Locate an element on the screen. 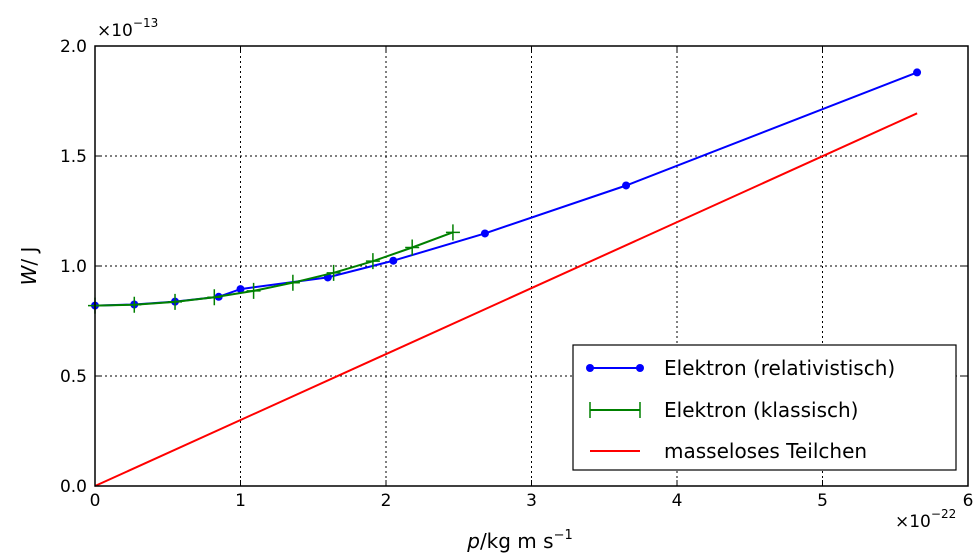  y-tick-label: 0.0 is located at coordinates (73, 487).